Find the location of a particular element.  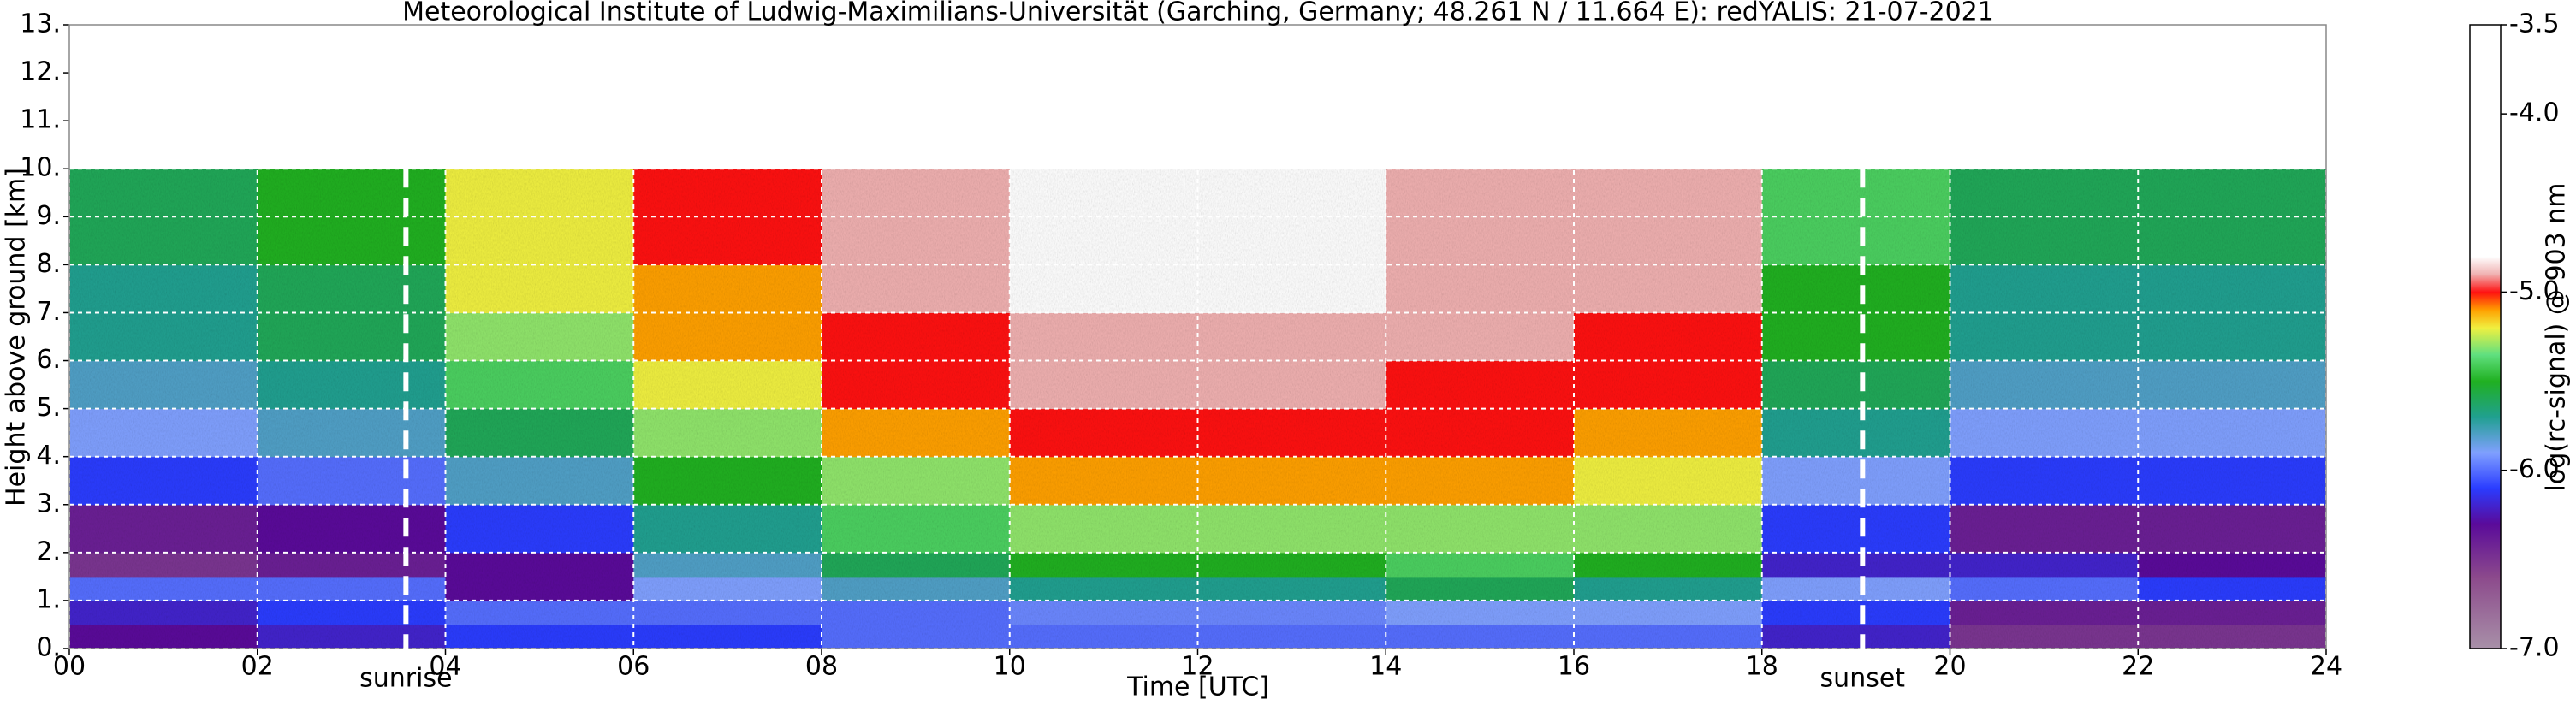

x-tick-label: 16 is located at coordinates (1574, 667).